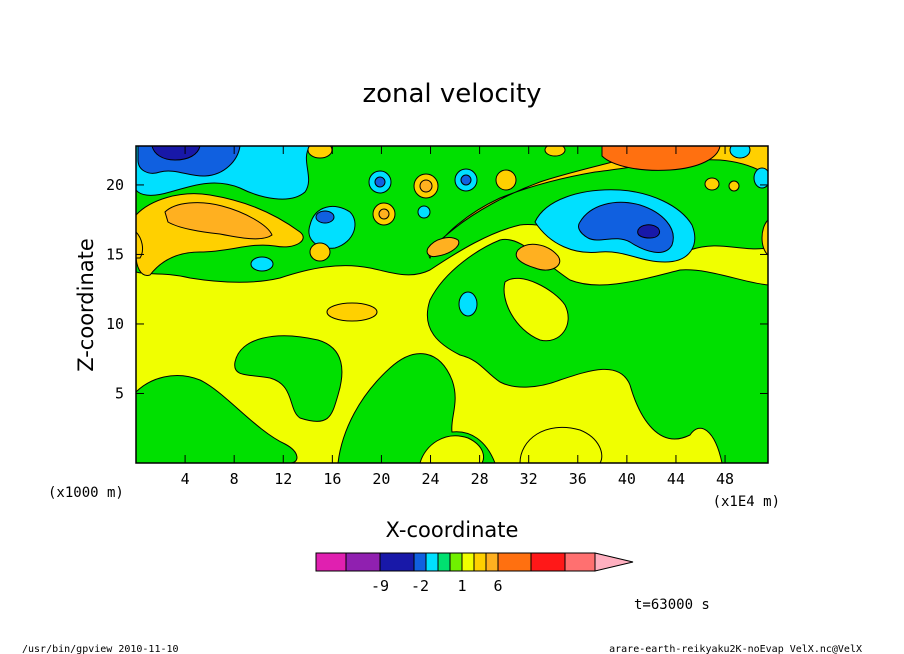 This screenshot has height=654, width=904. Describe the element at coordinates (140, 245) in the screenshot. I see `gold-edge-left` at that location.